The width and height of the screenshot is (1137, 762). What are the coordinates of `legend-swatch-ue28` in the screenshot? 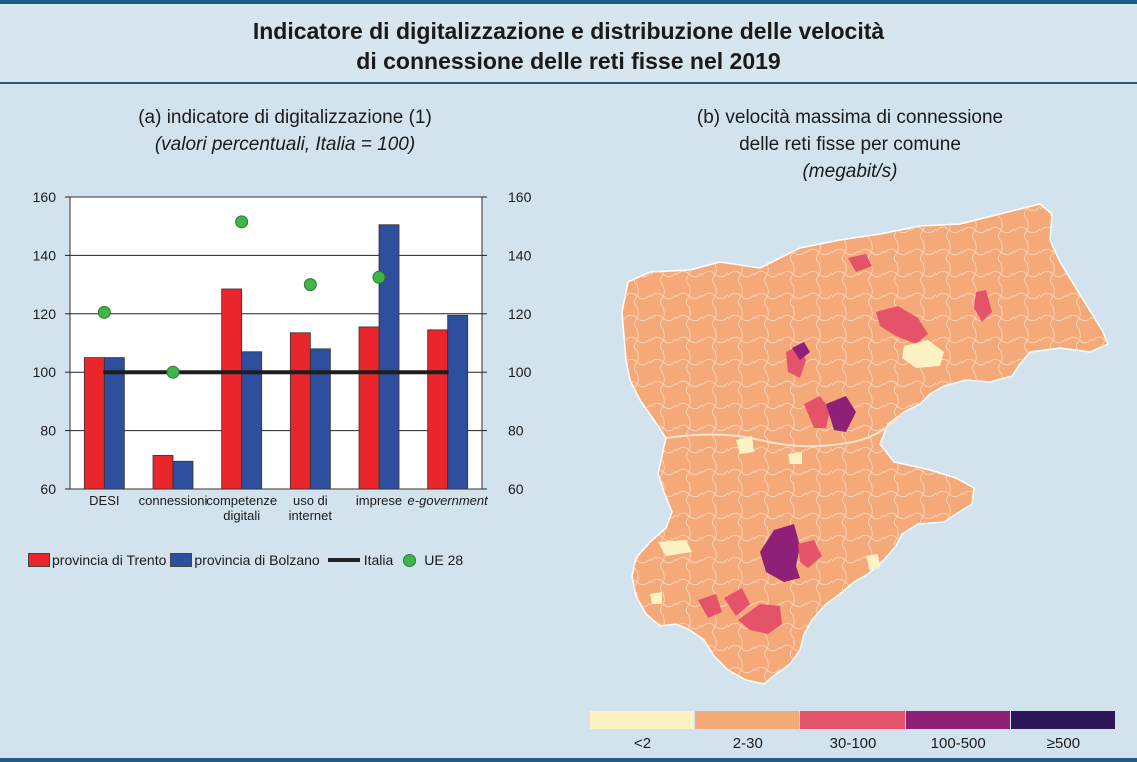 It's located at (410, 560).